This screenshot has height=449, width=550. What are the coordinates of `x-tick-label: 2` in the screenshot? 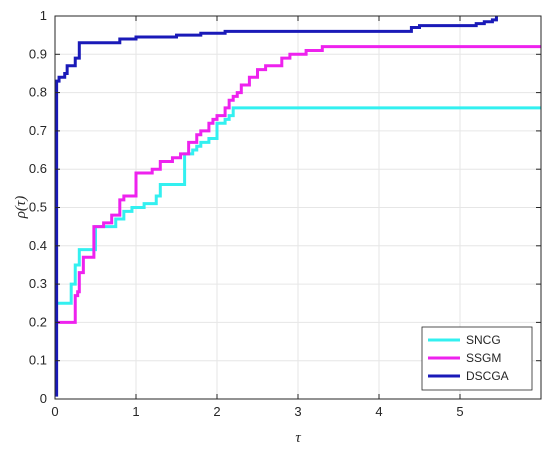 It's located at (216, 411).